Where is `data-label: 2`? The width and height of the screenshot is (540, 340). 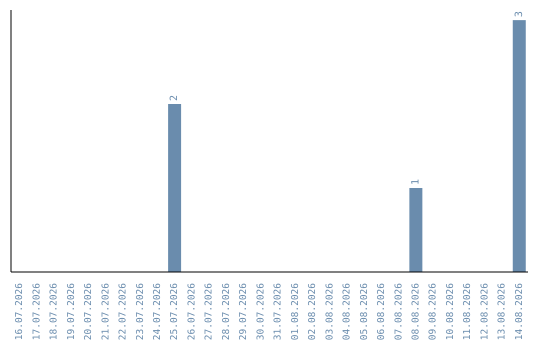 data-label: 2 is located at coordinates (174, 98).